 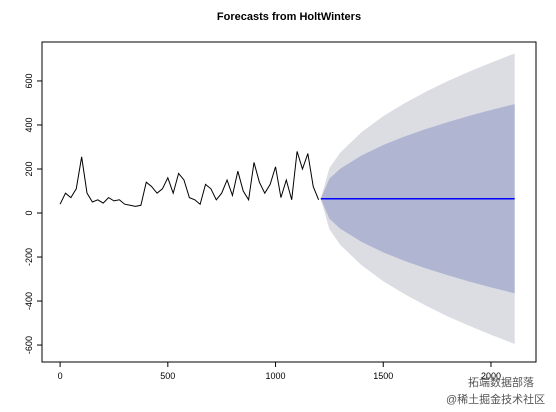 I want to click on x-tick-label: 0, so click(x=60, y=376).